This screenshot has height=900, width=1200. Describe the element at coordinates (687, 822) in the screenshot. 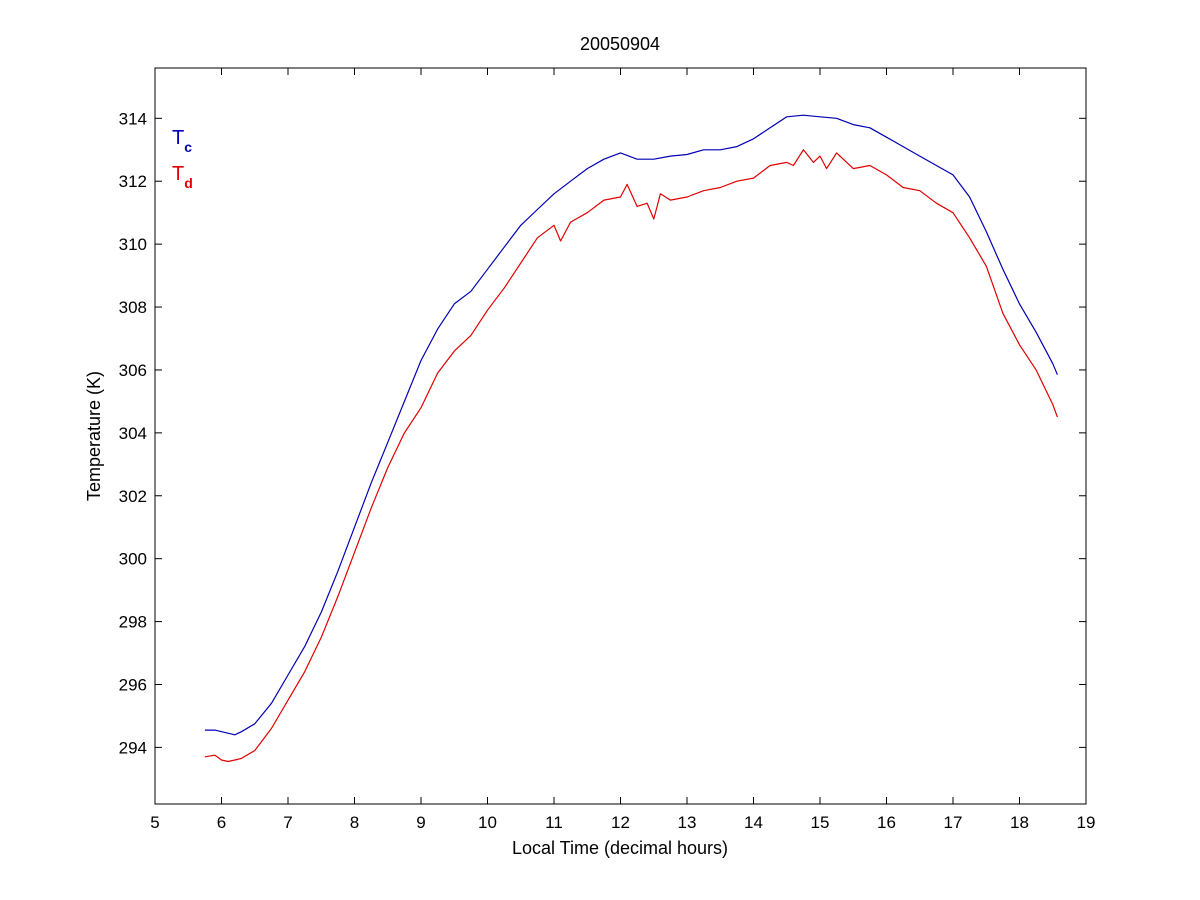

I see `x-tick-label: 13` at that location.